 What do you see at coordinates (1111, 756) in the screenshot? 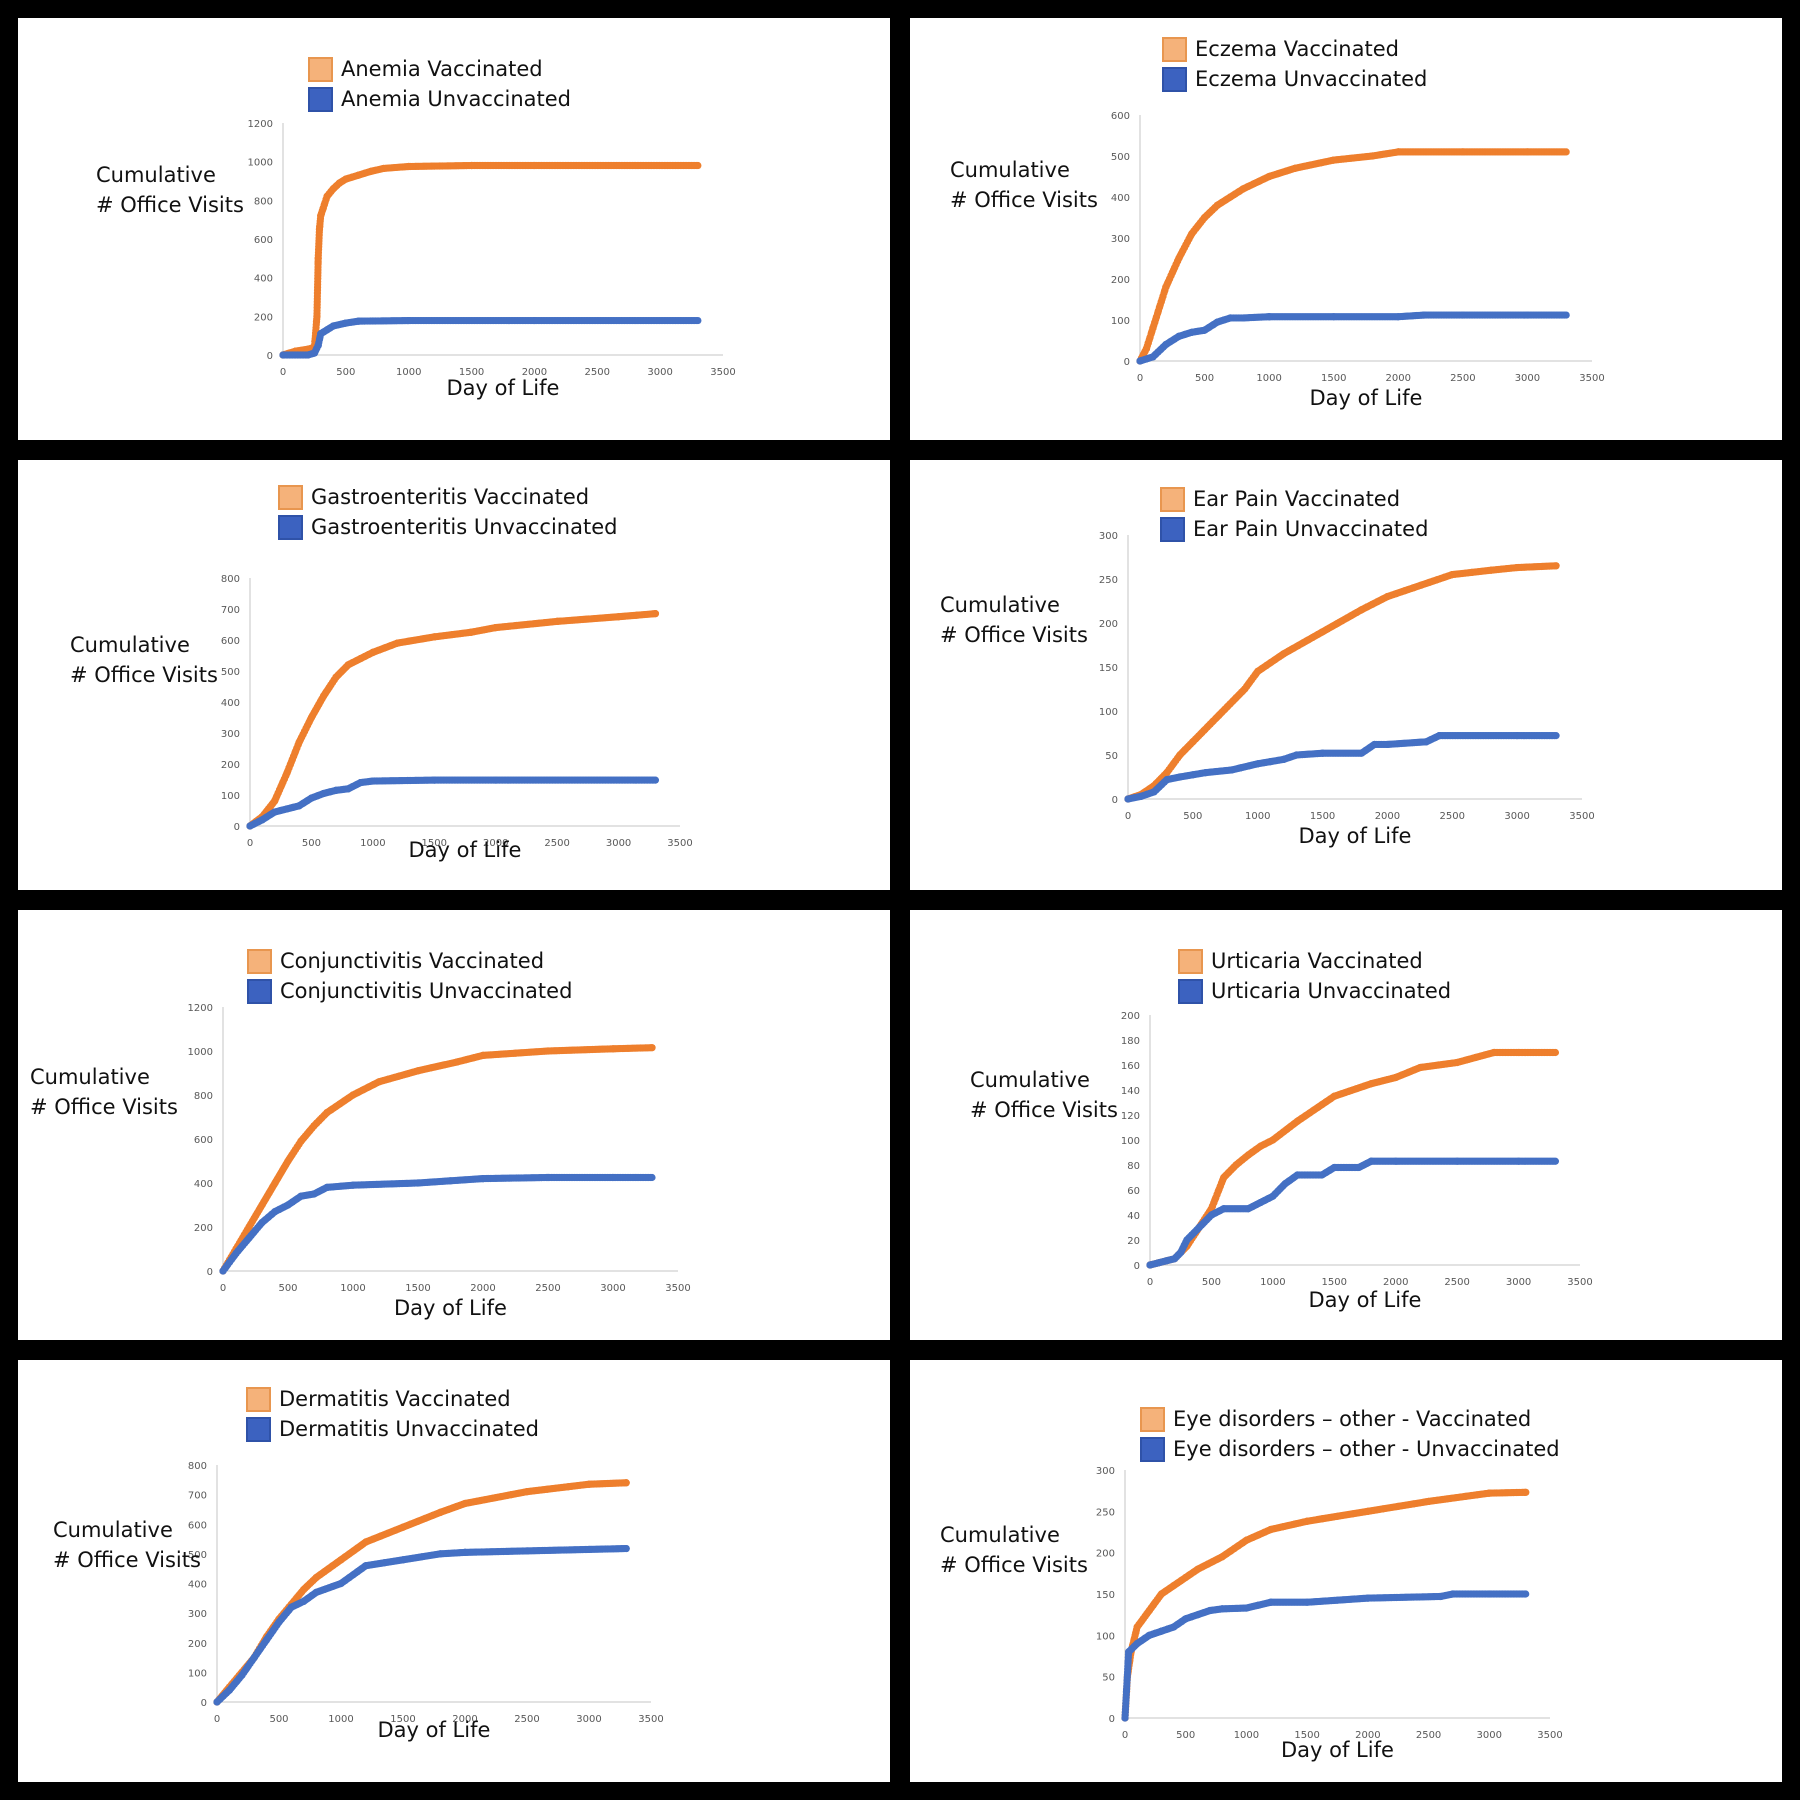
I see `y-tick-label: 50` at bounding box center [1111, 756].